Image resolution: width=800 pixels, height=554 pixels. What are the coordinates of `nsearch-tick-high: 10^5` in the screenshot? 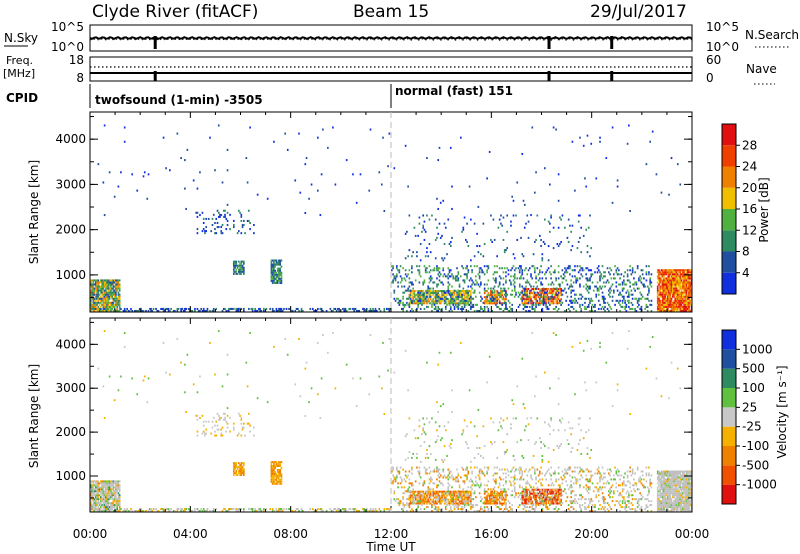 It's located at (722, 27).